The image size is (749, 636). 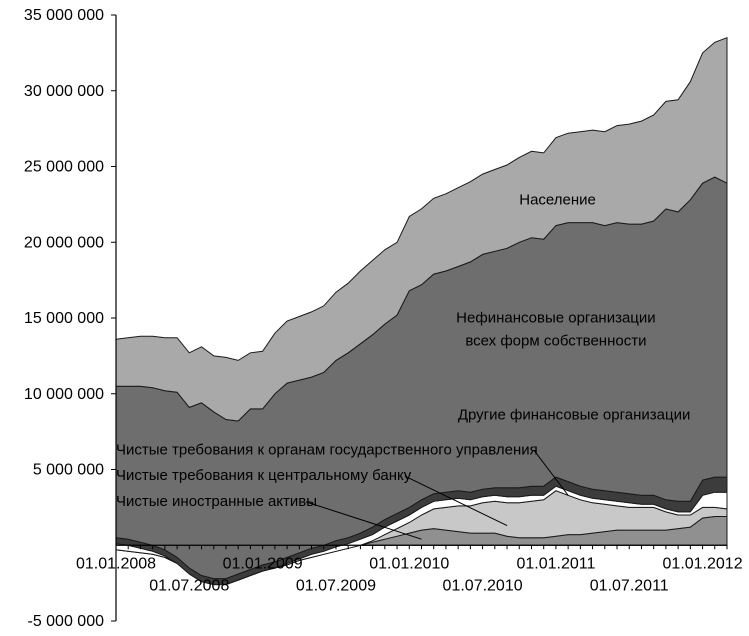 I want to click on x-tick-label-lower: 01.07.2011, so click(x=629, y=585).